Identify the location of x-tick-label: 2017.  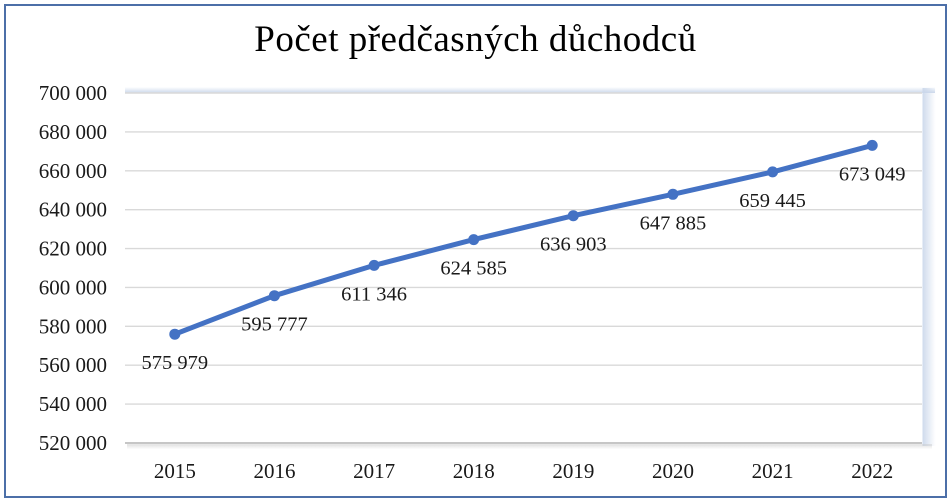
(374, 471).